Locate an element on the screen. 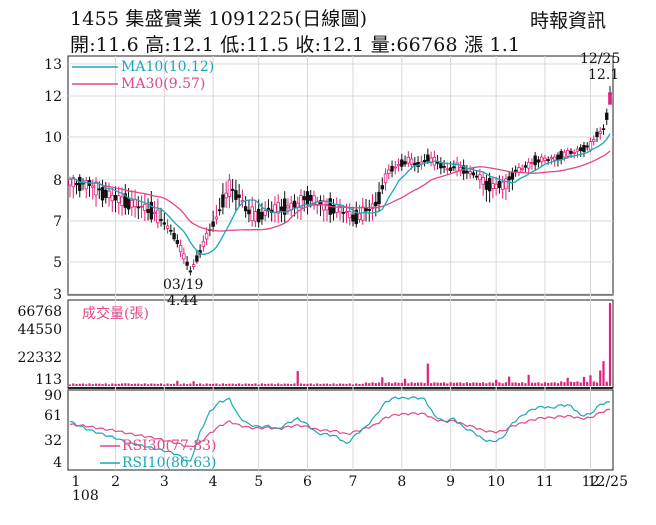  volume-tick-label: 44550 is located at coordinates (39, 330).